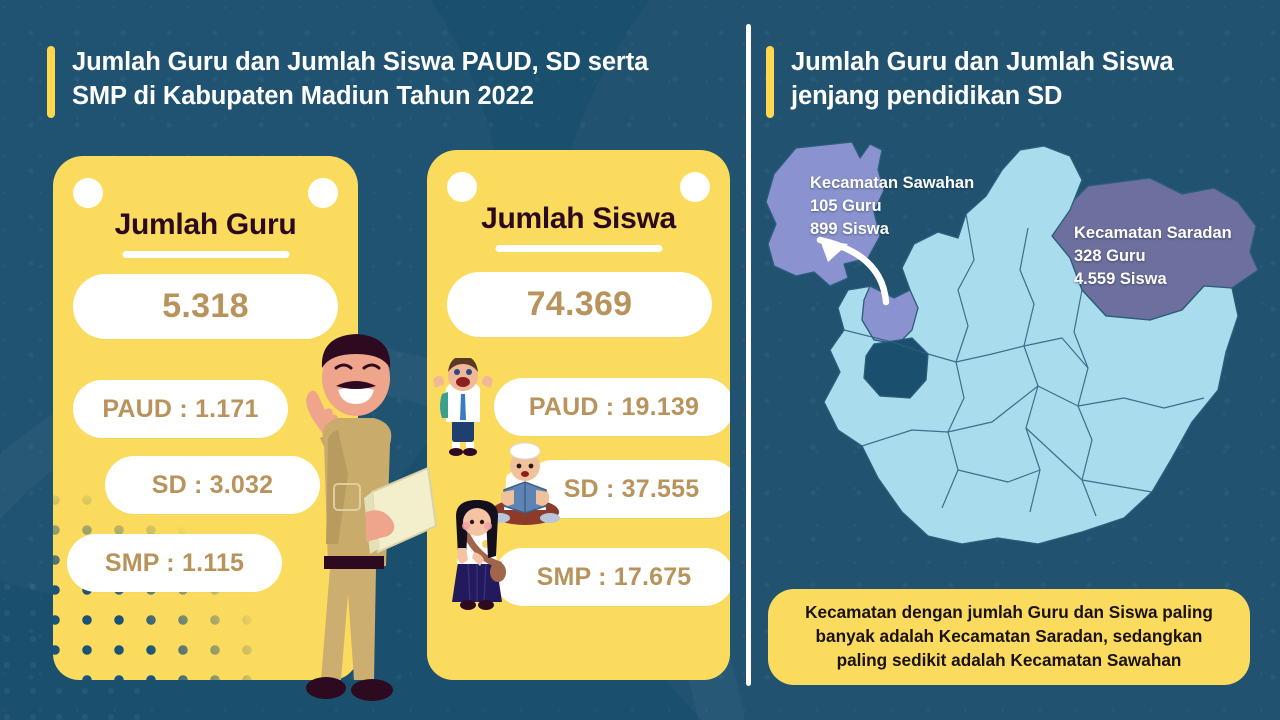 This screenshot has width=1280, height=720. Describe the element at coordinates (468, 605) in the screenshot. I see `girl-shoe-left` at that location.